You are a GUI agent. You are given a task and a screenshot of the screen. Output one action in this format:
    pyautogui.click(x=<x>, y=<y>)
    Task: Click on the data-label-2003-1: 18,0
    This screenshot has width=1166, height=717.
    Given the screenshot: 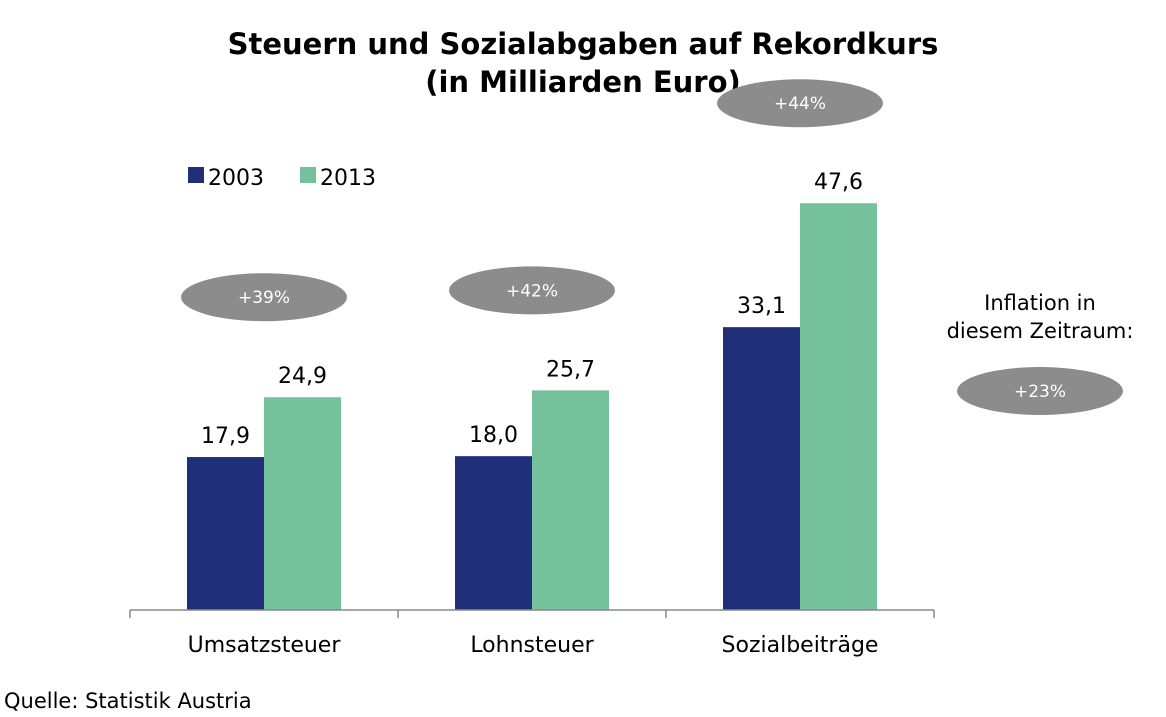 What is the action you would take?
    pyautogui.click(x=493, y=435)
    